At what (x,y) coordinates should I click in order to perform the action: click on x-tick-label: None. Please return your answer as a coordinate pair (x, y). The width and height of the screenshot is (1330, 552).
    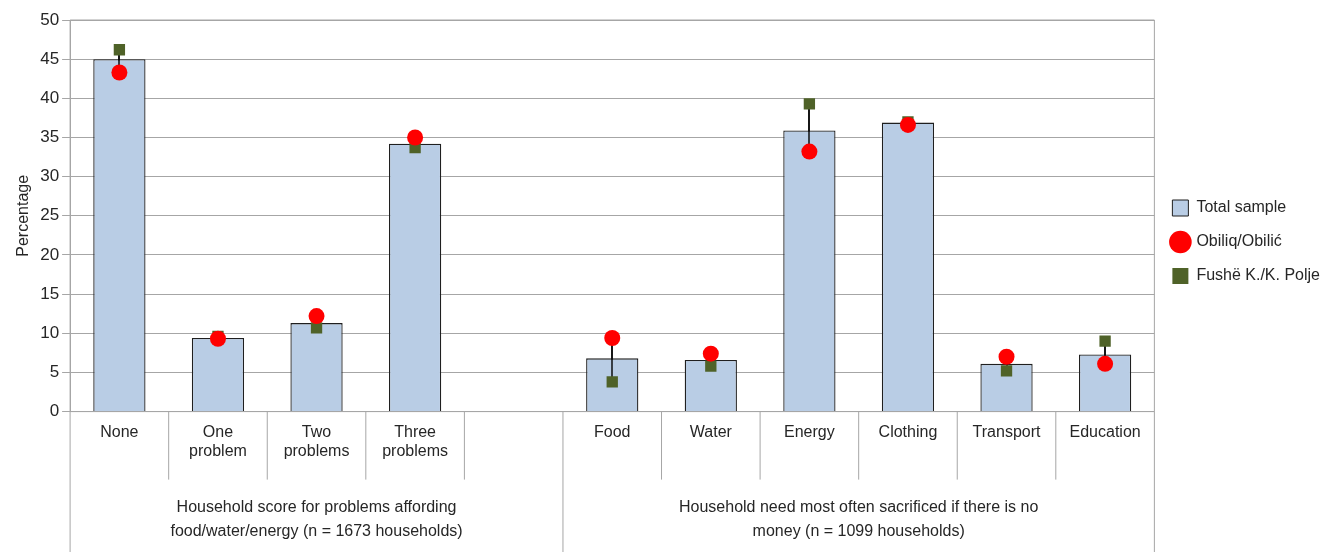
    Looking at the image, I should click on (119, 431).